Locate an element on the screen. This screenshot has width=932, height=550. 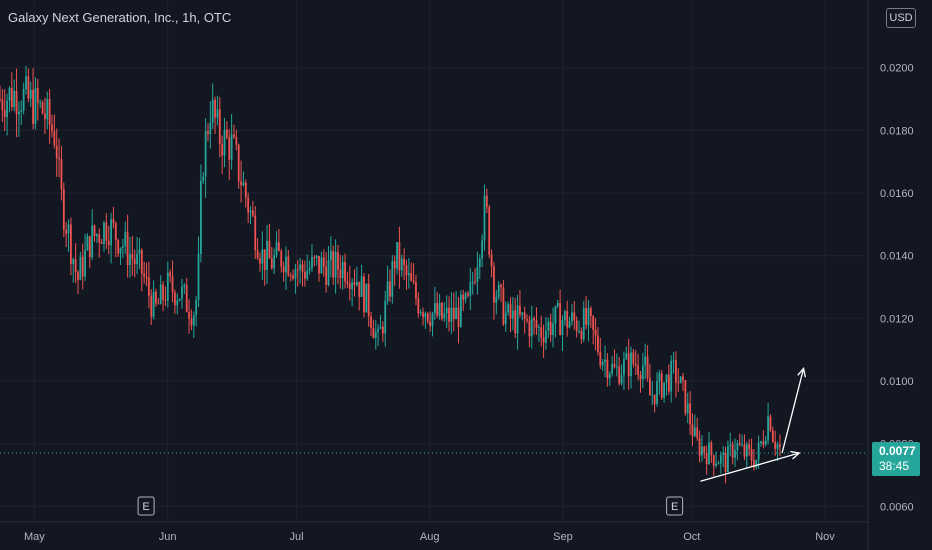
projection-arrow is located at coordinates (793, 411).